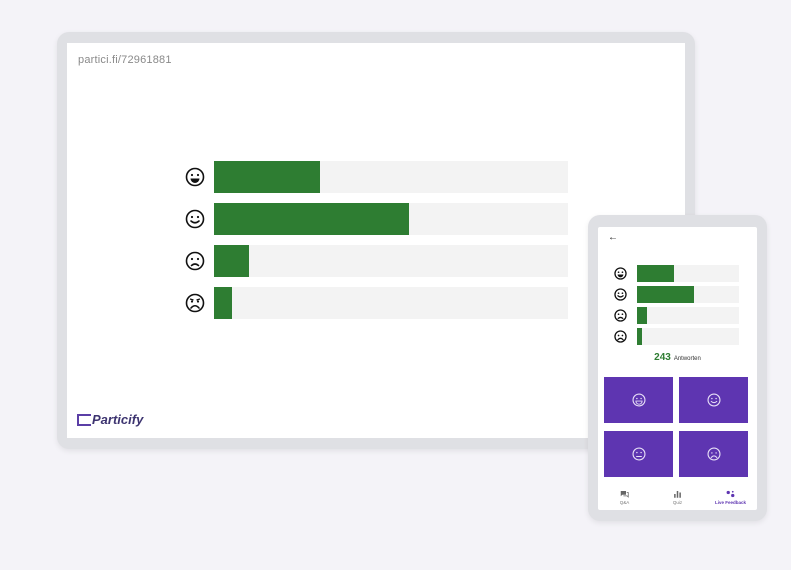 The height and width of the screenshot is (570, 791). I want to click on live-feedback-icon, so click(730, 494).